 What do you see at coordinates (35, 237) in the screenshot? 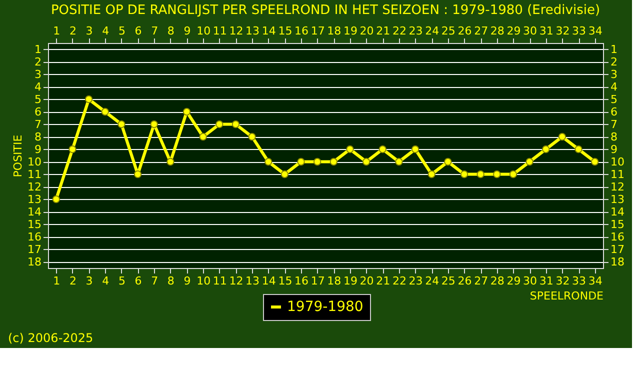
I see `y-tick-label: 16` at bounding box center [35, 237].